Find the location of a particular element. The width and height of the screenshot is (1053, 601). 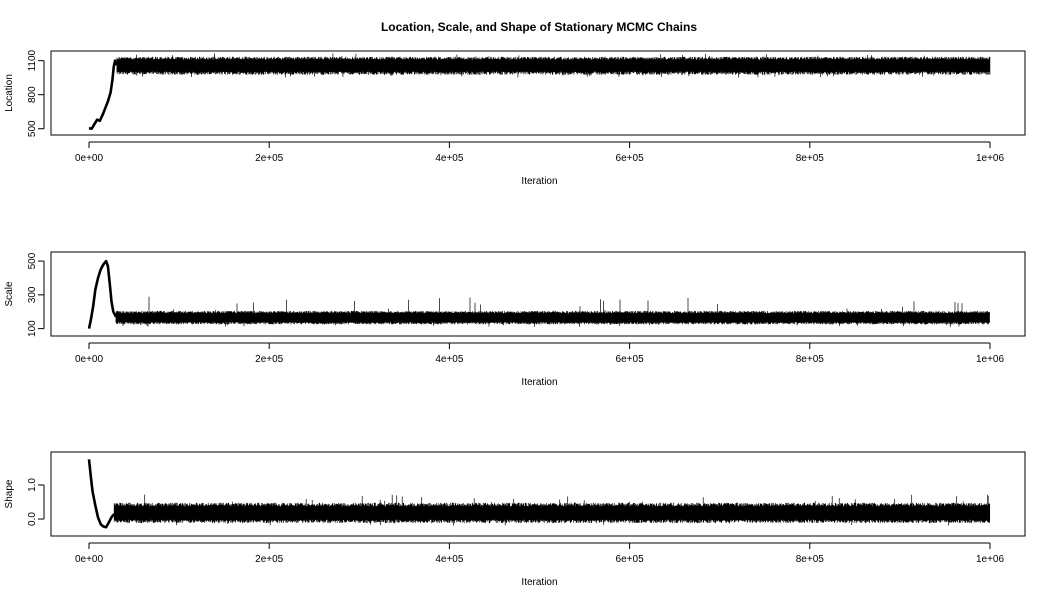

y-tick-label: 300 is located at coordinates (32, 294).